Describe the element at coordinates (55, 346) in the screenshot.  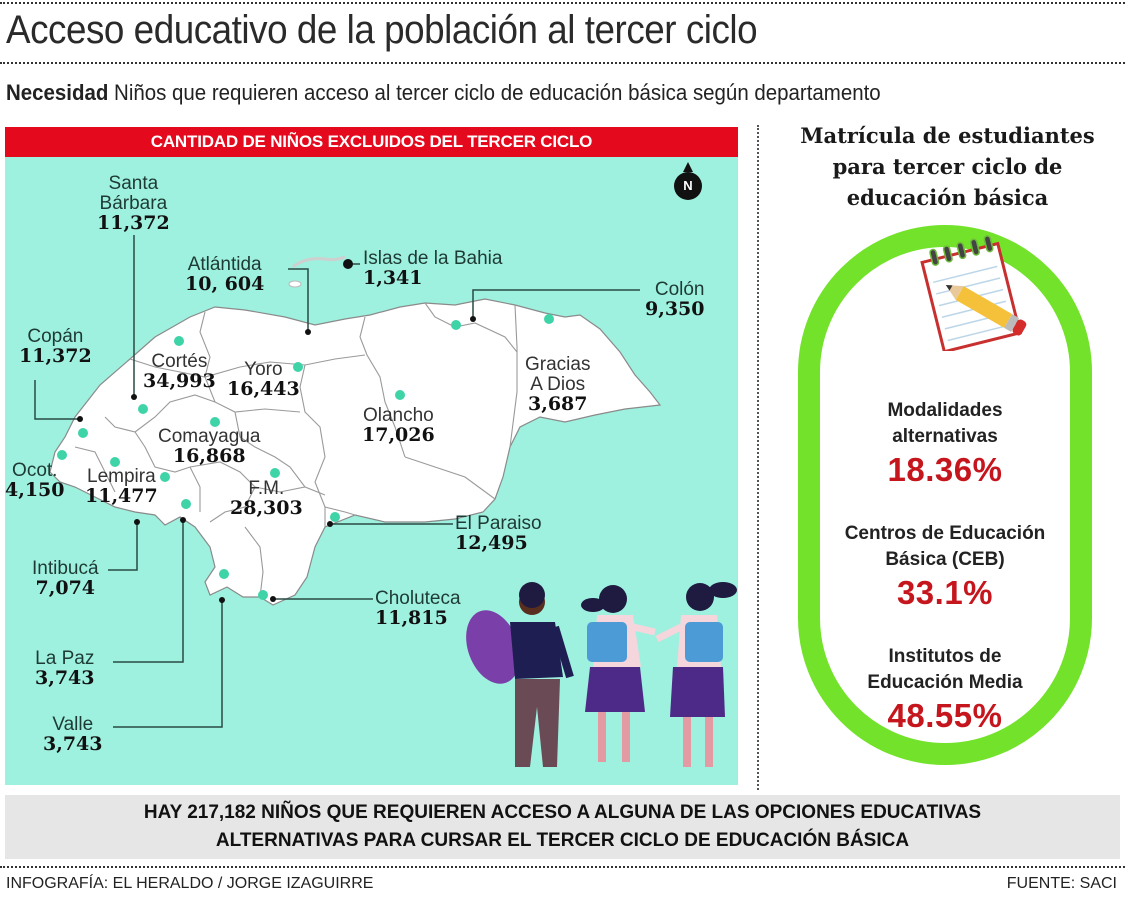
I see `label-copan: Copán 11,372` at that location.